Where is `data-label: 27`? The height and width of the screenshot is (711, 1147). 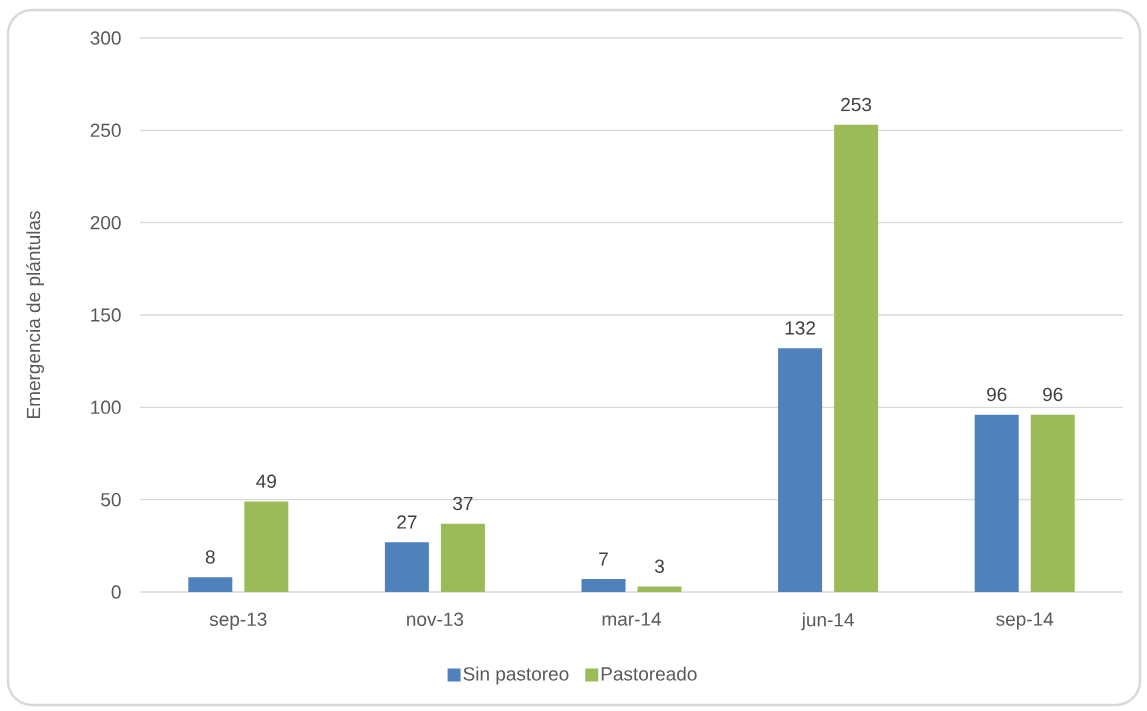 data-label: 27 is located at coordinates (407, 522).